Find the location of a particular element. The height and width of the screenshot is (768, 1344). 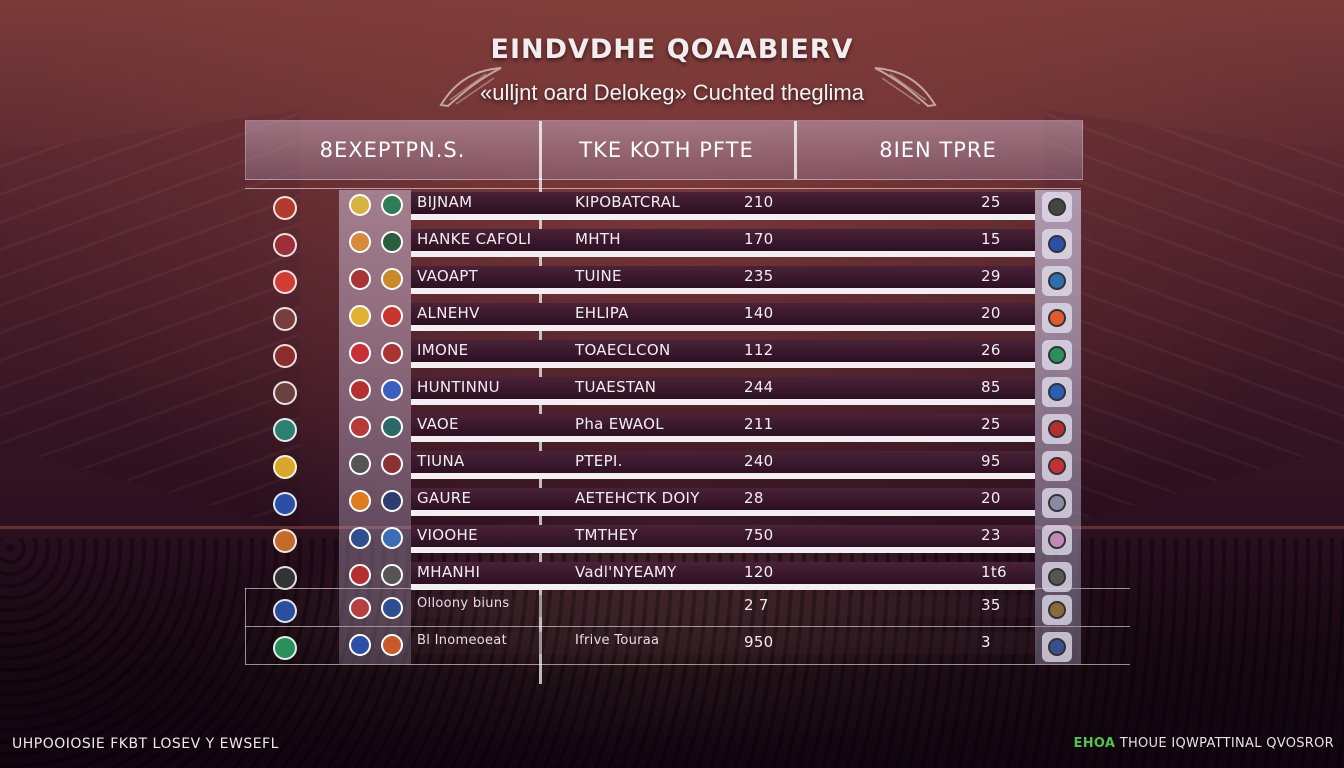

team-name: MHANHI is located at coordinates (449, 572).